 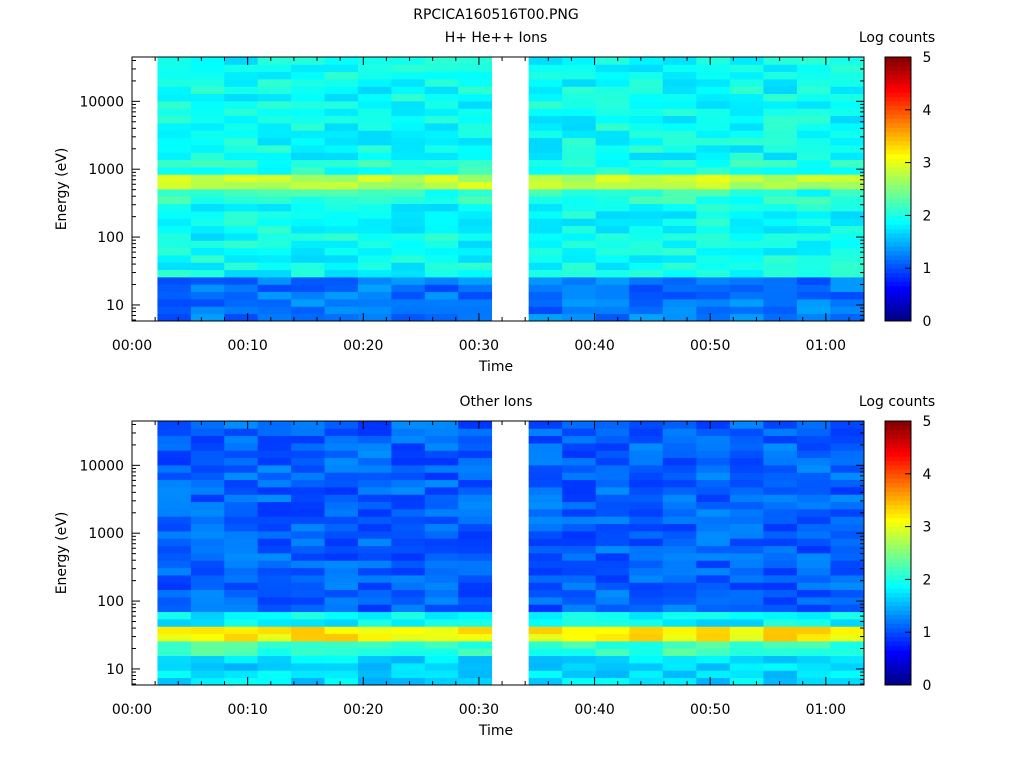 I want to click on x-tick-label: 00:10, so click(x=247, y=710).